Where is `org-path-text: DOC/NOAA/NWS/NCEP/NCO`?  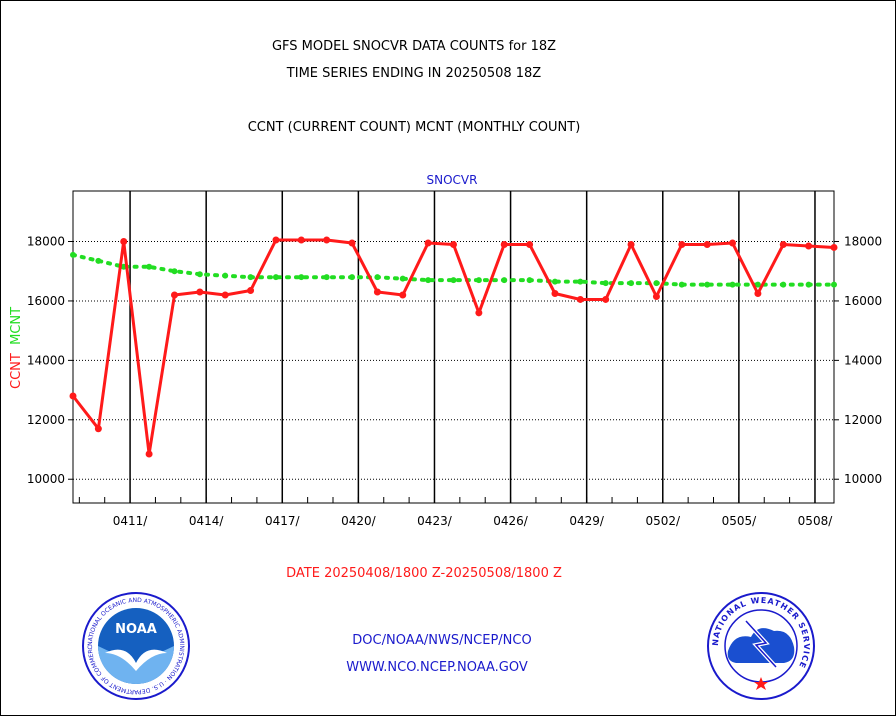
org-path-text: DOC/NOAA/NWS/NCEP/NCO is located at coordinates (442, 640).